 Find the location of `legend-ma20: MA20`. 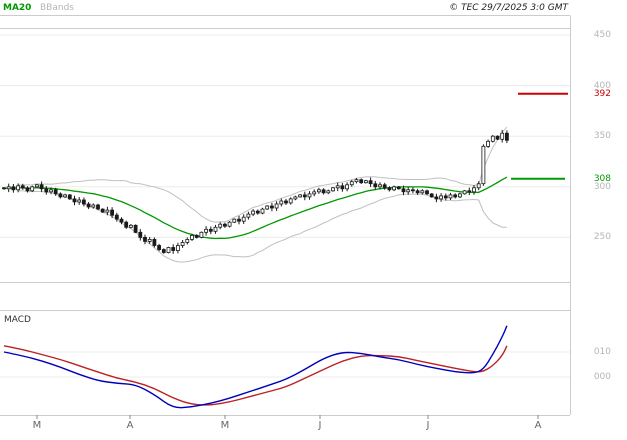

legend-ma20: MA20 is located at coordinates (17, 8).